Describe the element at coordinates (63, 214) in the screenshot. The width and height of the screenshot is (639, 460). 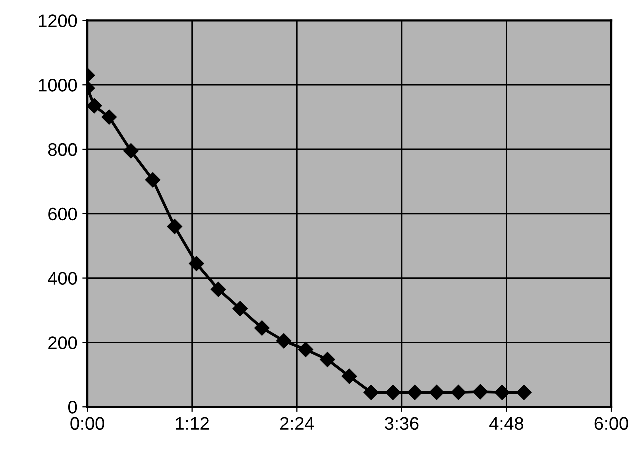
I see `y-tick-label: 600` at that location.